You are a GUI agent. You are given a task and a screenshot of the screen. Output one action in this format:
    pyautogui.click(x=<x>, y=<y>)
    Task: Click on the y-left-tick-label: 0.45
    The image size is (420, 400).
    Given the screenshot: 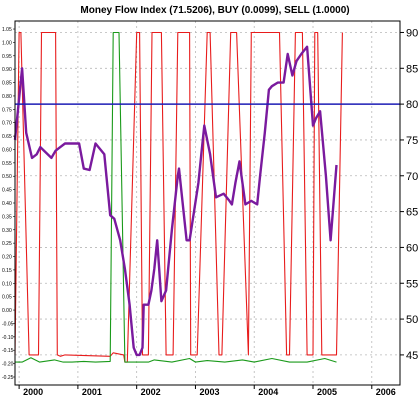 What is the action you would take?
    pyautogui.click(x=7, y=191)
    